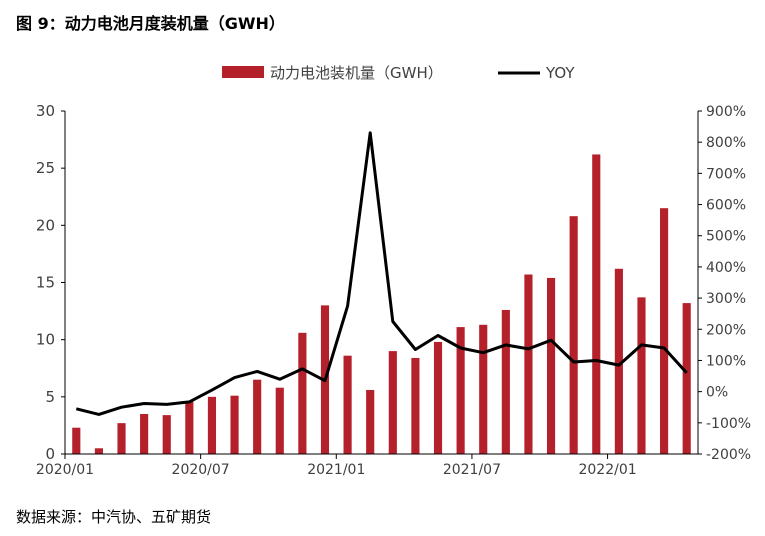  I want to click on y-left-tick-label: 5, so click(50, 397).